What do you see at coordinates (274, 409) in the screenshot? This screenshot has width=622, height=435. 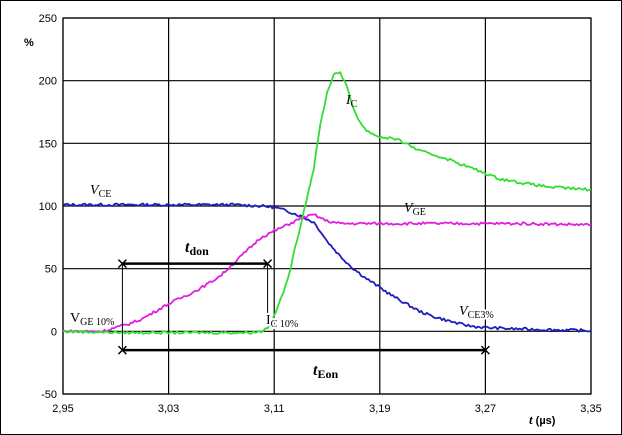 I see `x-tick-label: 3,11` at bounding box center [274, 409].